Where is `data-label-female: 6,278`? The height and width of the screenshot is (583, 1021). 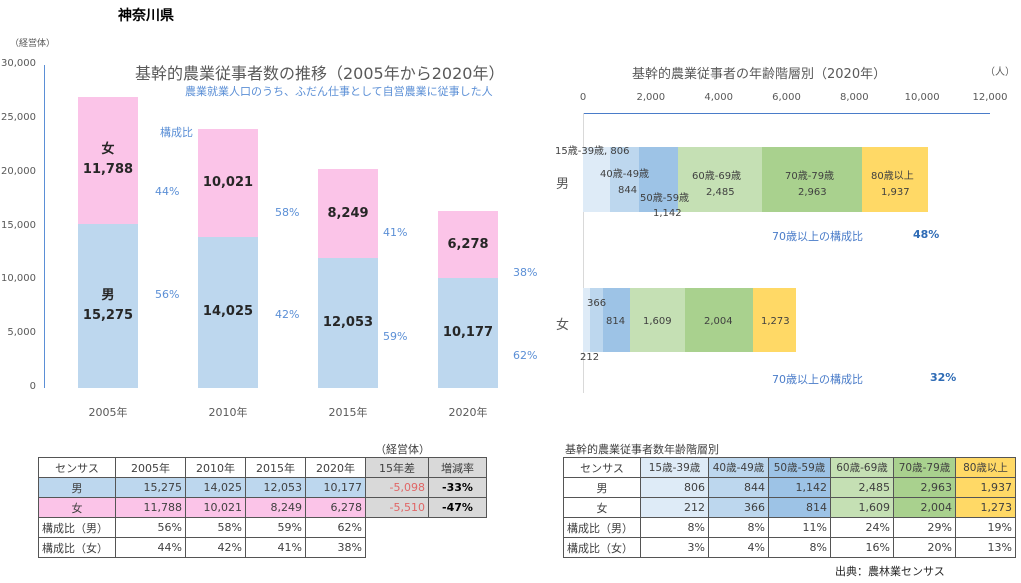 data-label-female: 6,278 is located at coordinates (468, 244).